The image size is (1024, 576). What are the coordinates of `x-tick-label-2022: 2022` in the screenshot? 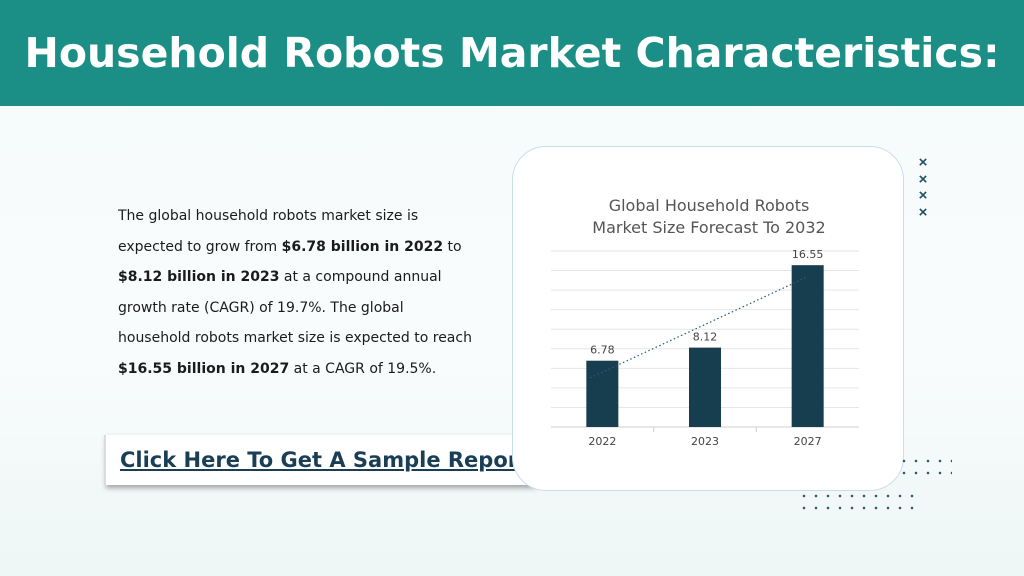 It's located at (602, 441).